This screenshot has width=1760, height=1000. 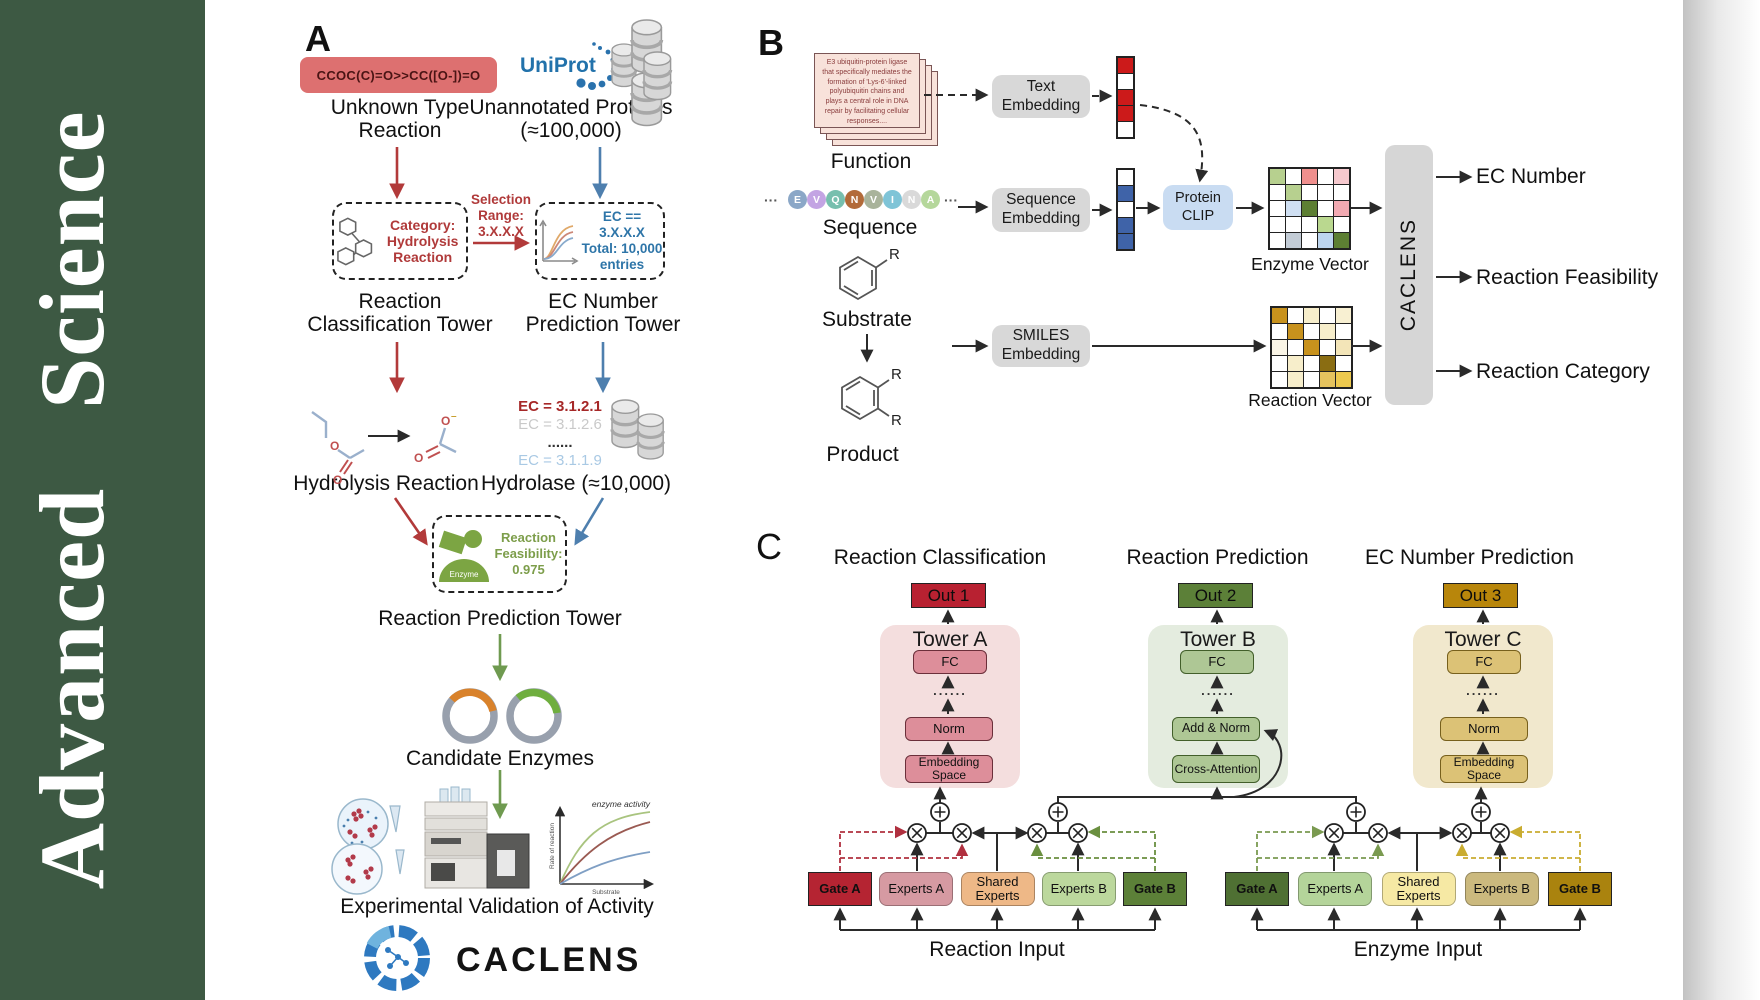 I want to click on product-label: Product, so click(x=862, y=454).